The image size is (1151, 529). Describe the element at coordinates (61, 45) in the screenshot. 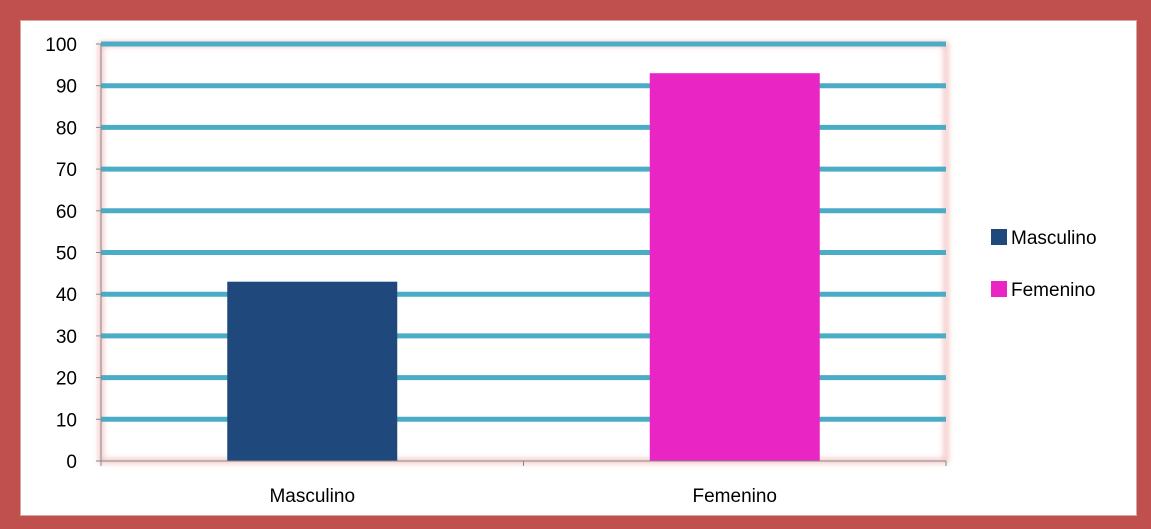

I see `y-tick-label-100: 100` at that location.